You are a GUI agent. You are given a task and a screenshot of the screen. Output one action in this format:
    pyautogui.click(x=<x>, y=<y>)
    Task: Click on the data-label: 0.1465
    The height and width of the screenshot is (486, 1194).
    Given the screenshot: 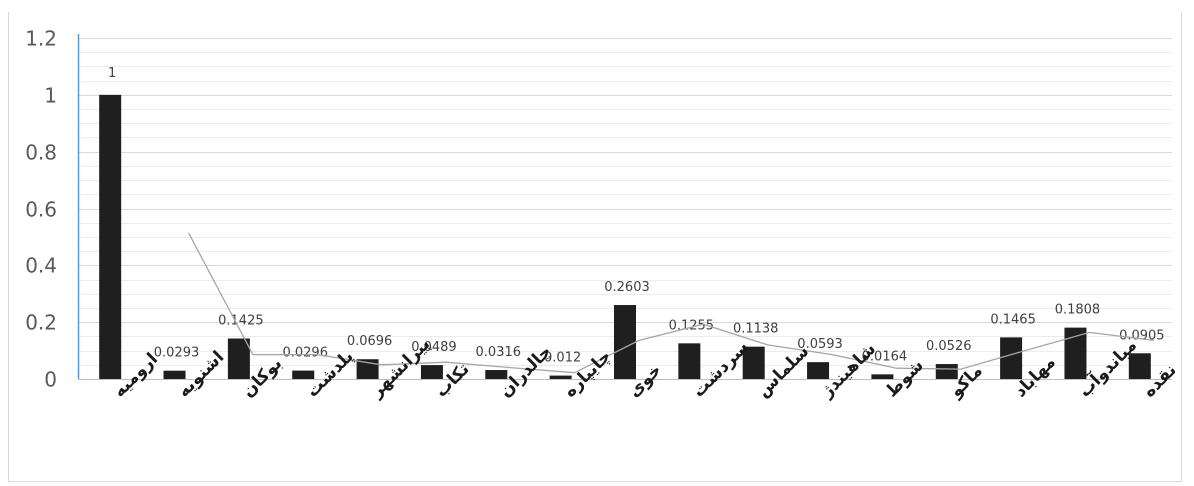 What is the action you would take?
    pyautogui.click(x=1013, y=319)
    